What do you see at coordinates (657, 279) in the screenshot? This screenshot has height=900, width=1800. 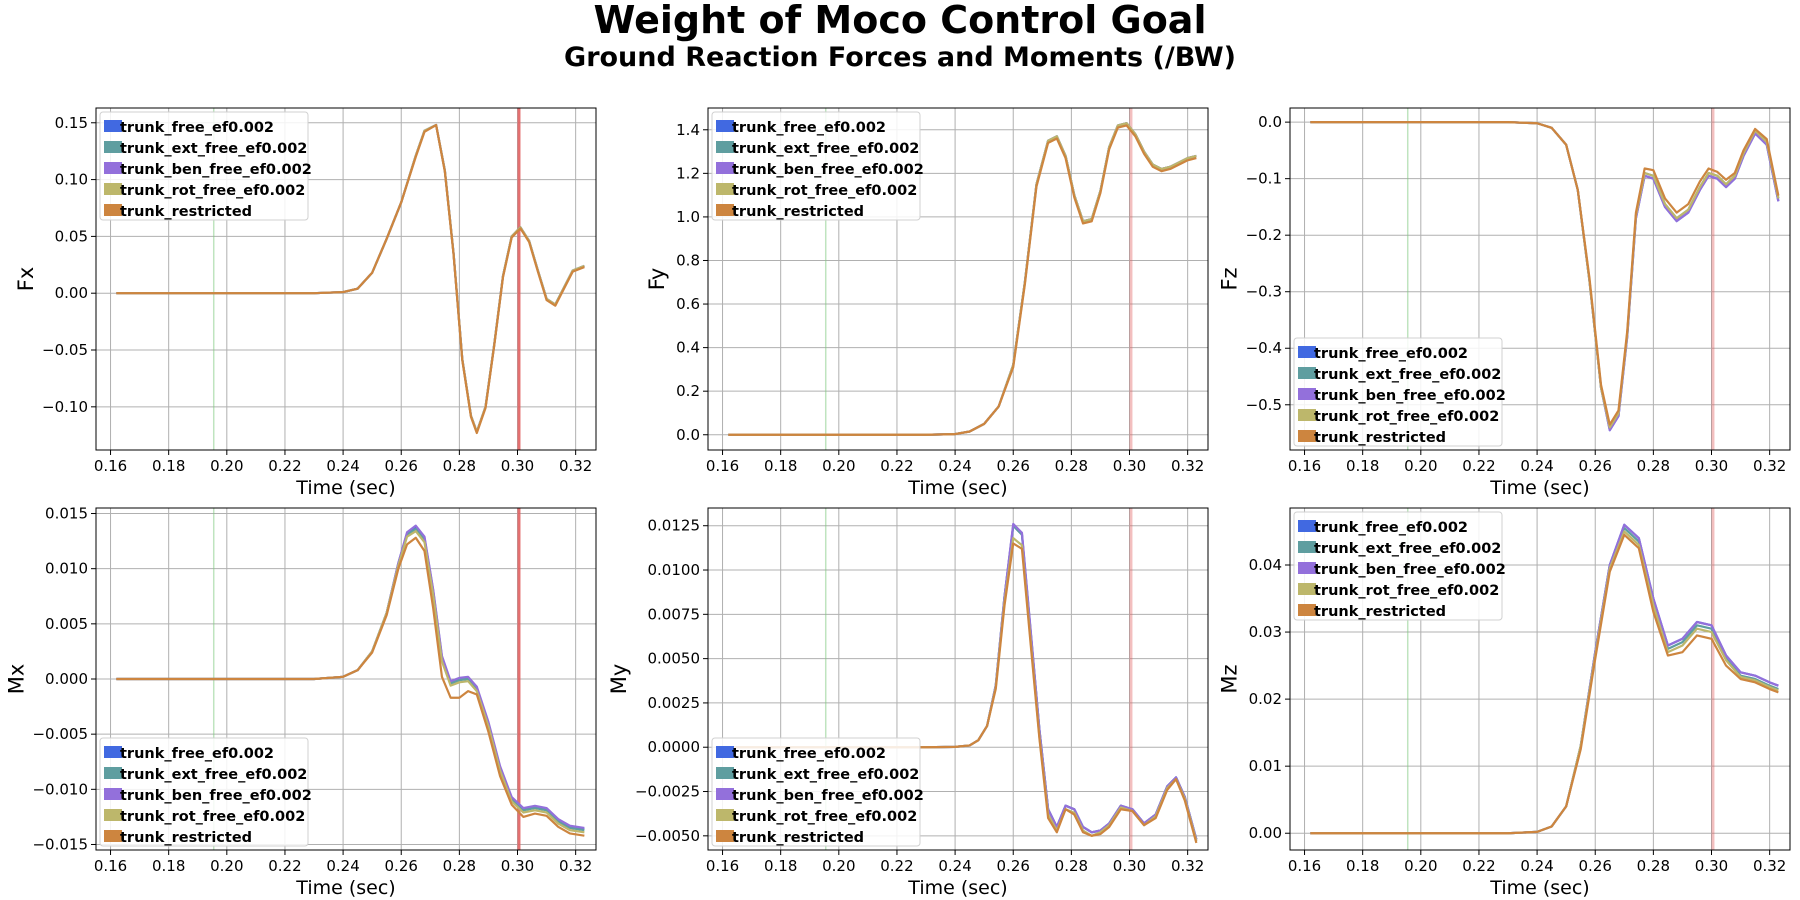 I see `y-axis-label: Fy` at bounding box center [657, 279].